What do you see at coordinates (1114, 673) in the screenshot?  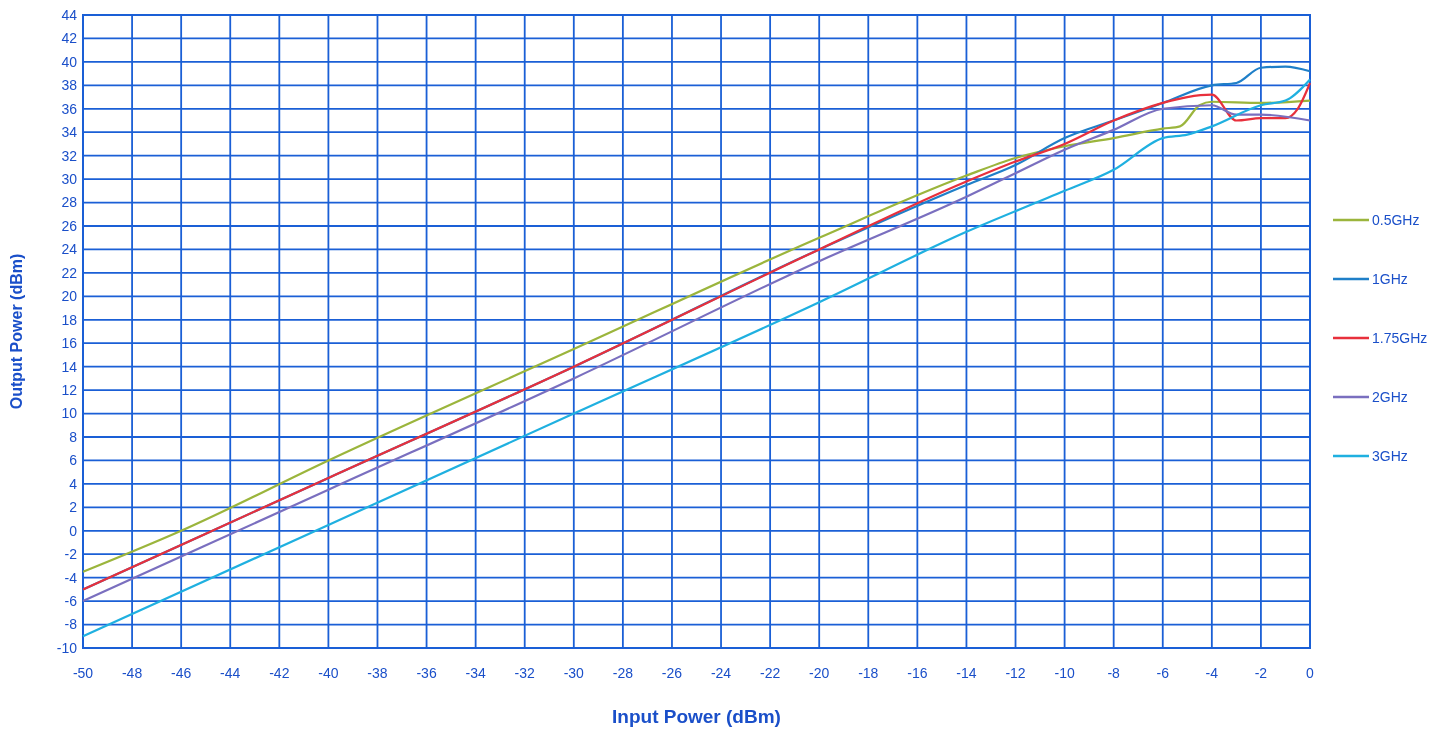 I see `x-tick-label: -8` at bounding box center [1114, 673].